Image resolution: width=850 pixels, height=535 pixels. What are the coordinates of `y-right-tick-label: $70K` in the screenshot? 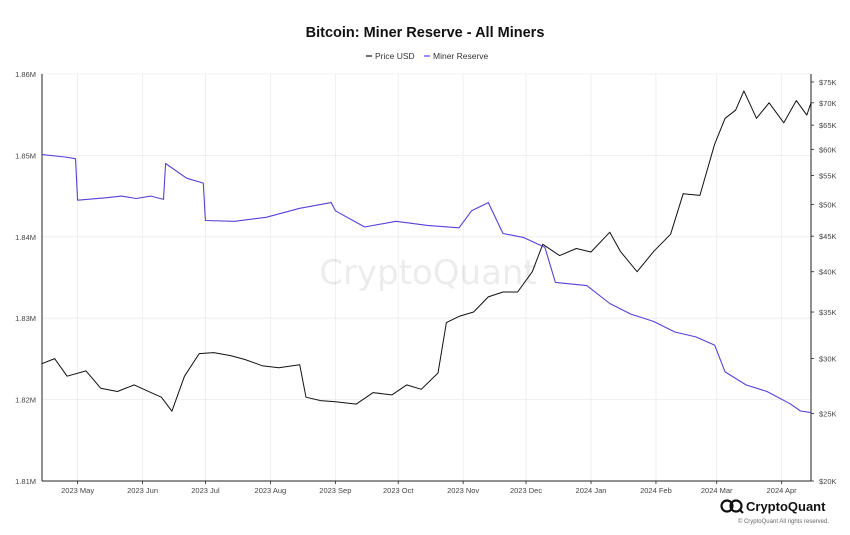 It's located at (828, 103).